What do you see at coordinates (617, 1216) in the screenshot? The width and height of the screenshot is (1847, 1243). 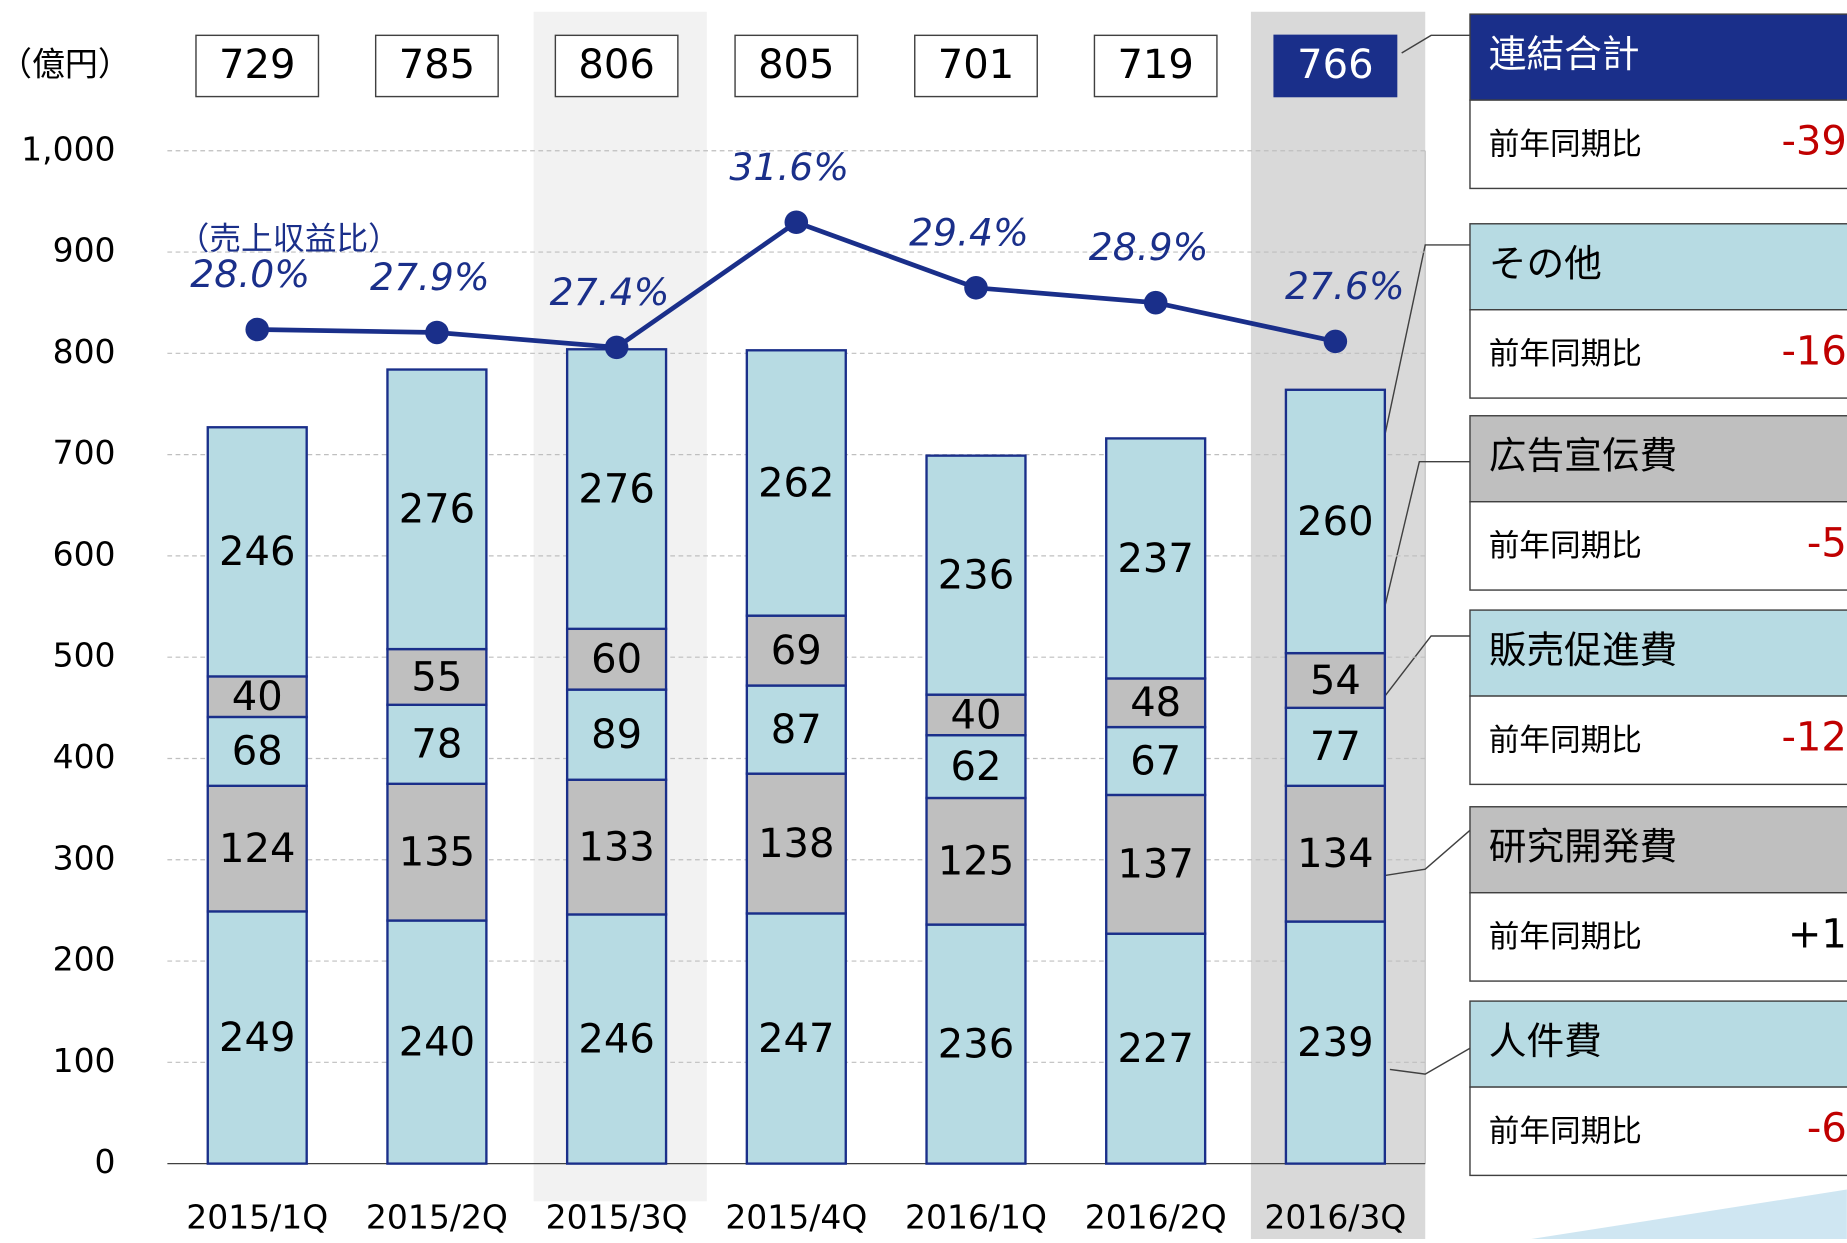 I see `x-tick-label: 2015/3Q` at bounding box center [617, 1216].